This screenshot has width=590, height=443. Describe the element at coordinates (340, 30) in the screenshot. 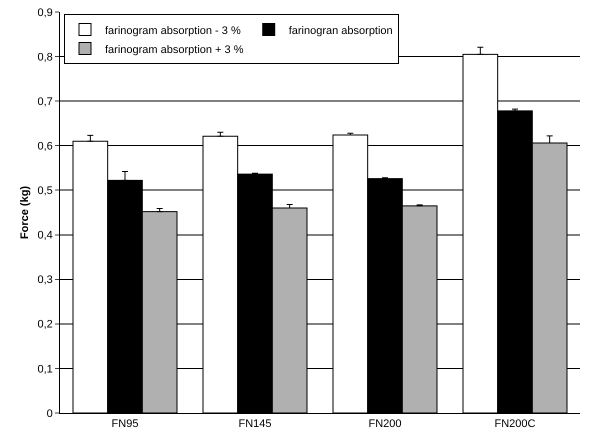

I see `legend-label: farinogran absorption` at that location.